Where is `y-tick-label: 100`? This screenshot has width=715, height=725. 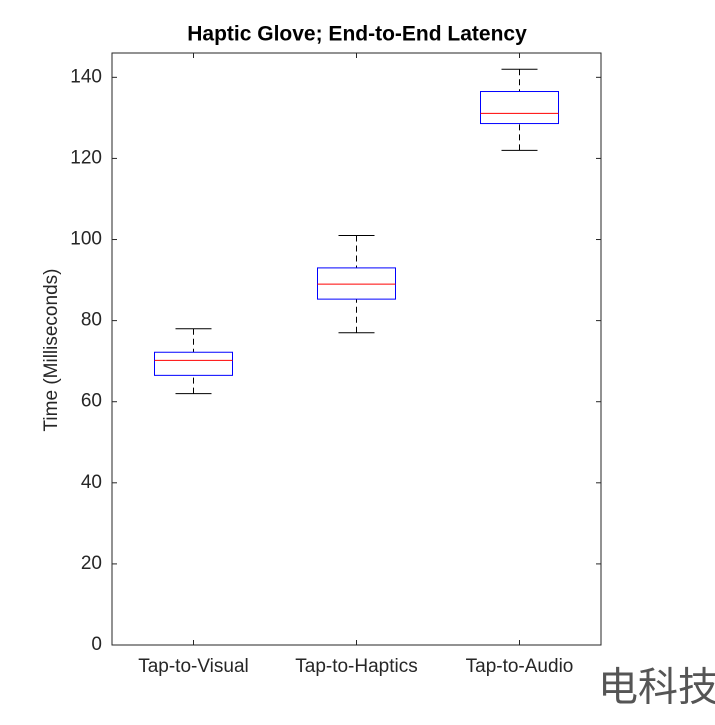 y-tick-label: 100 is located at coordinates (86, 239).